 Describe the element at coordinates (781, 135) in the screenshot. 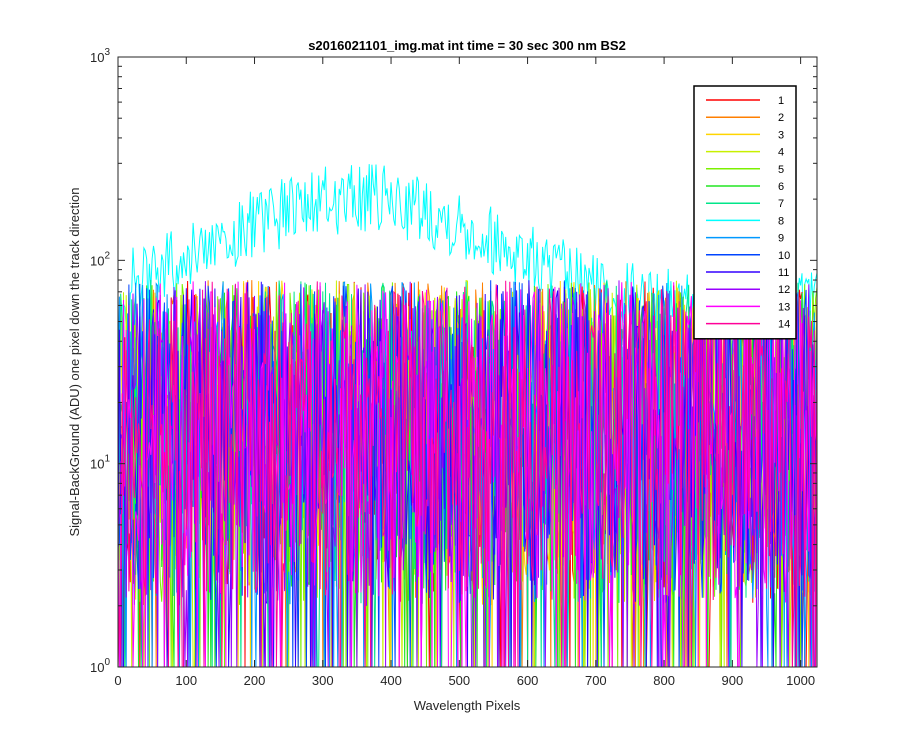

I see `legend-label-3: 3` at that location.